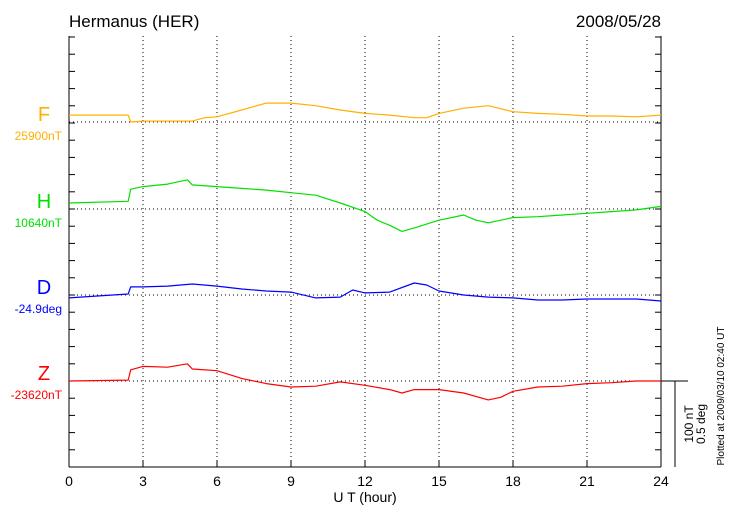 This screenshot has height=520, width=730. Describe the element at coordinates (134, 21) in the screenshot. I see `chart-title: Hermanus (HER)` at that location.